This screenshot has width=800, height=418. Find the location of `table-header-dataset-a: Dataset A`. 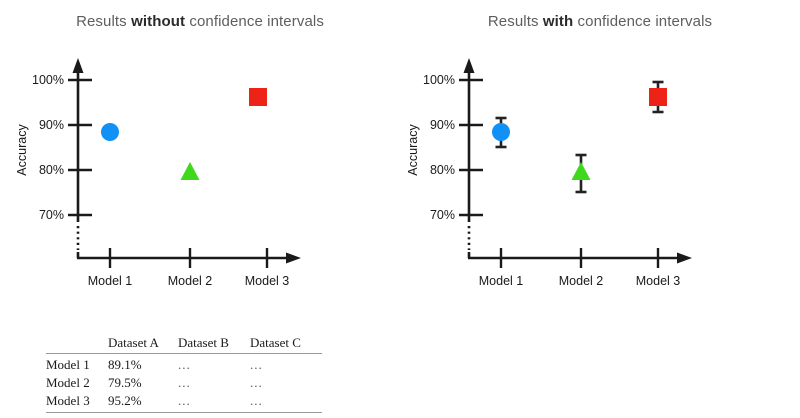

table-header-dataset-a: Dataset A is located at coordinates (143, 344).